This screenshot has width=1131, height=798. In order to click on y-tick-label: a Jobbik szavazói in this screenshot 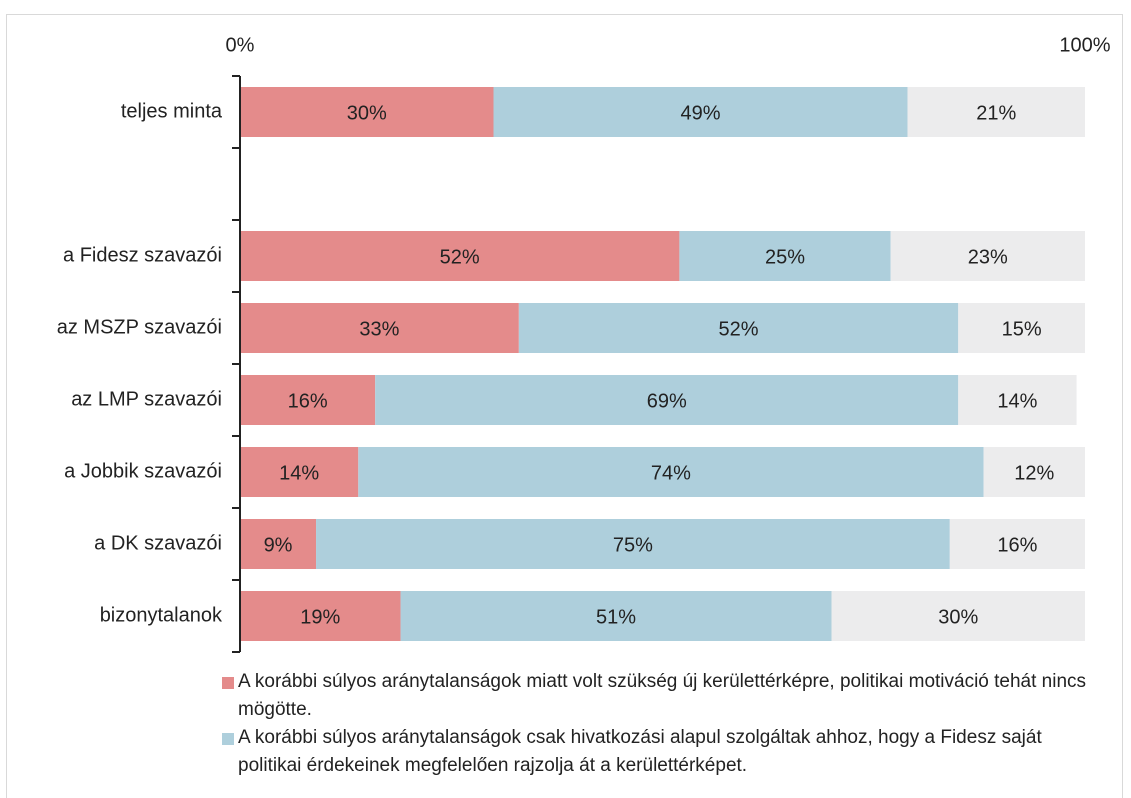, I will do `click(143, 471)`.